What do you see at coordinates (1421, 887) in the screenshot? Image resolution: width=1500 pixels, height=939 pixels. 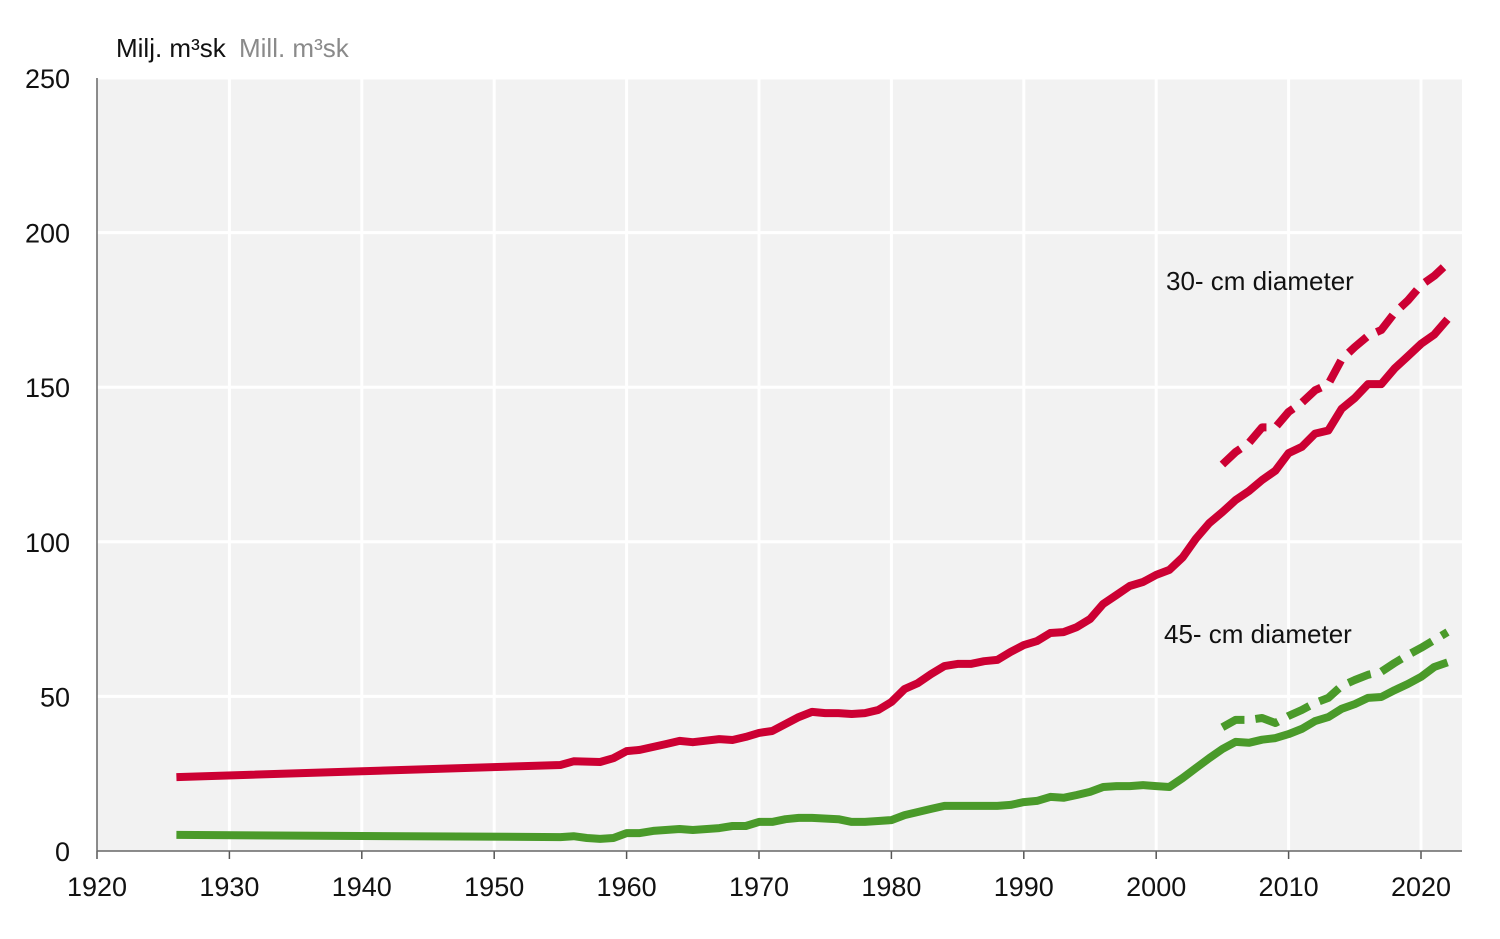 I see `x-tick-label: 2020` at bounding box center [1421, 887].